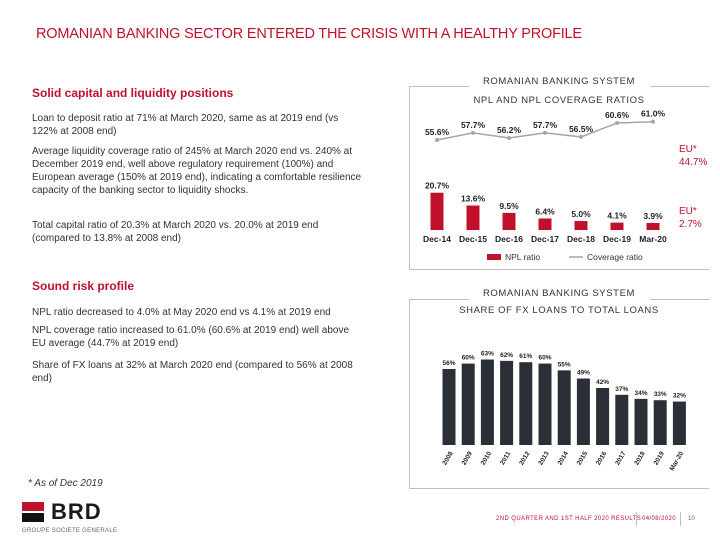  Describe the element at coordinates (601, 458) in the screenshot. I see `x-tick-label: 2016` at that location.